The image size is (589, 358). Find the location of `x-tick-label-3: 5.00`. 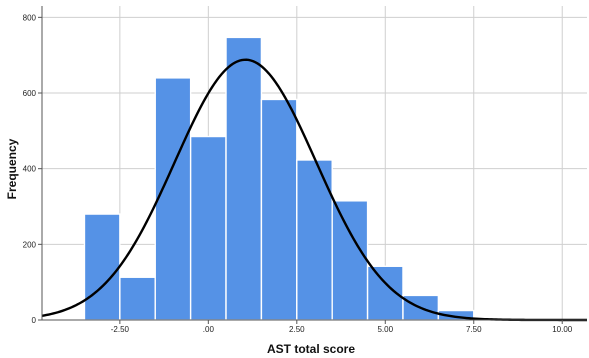

x-tick-label-3: 5.00 is located at coordinates (385, 329).